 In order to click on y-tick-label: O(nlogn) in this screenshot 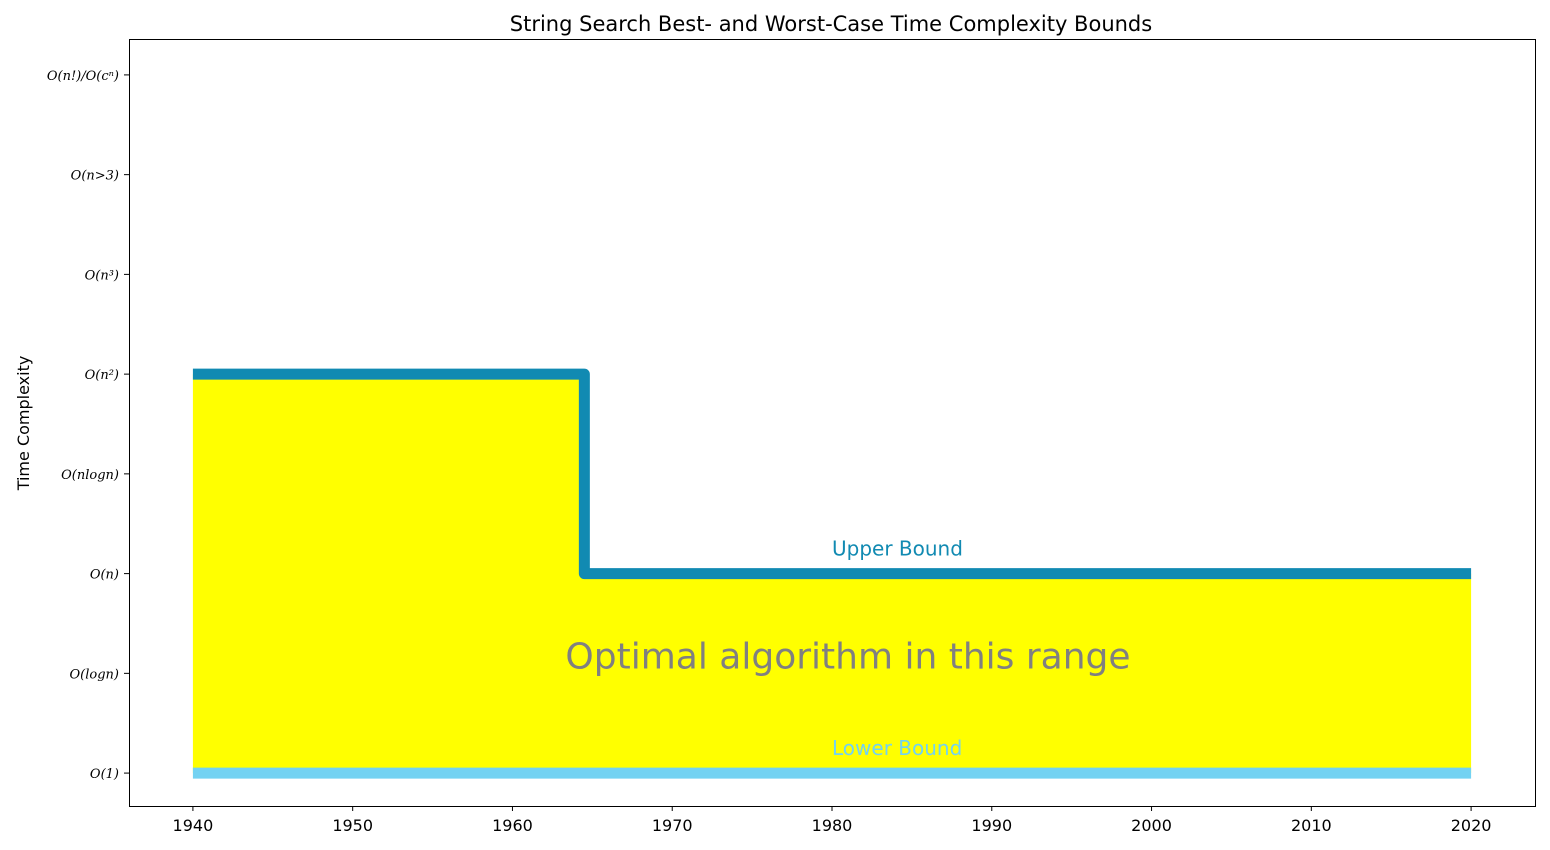, I will do `click(90, 475)`.